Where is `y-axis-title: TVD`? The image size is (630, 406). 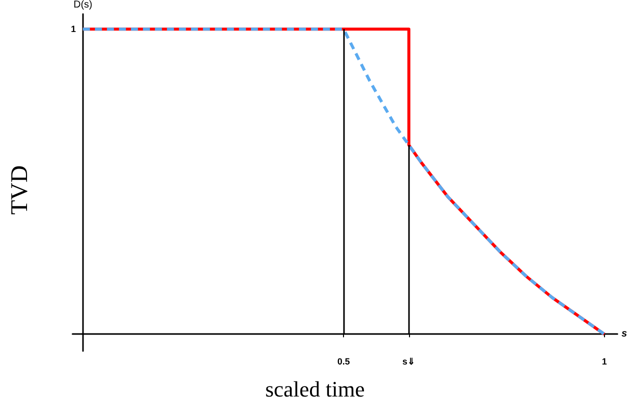
y-axis-title: TVD is located at coordinates (20, 190).